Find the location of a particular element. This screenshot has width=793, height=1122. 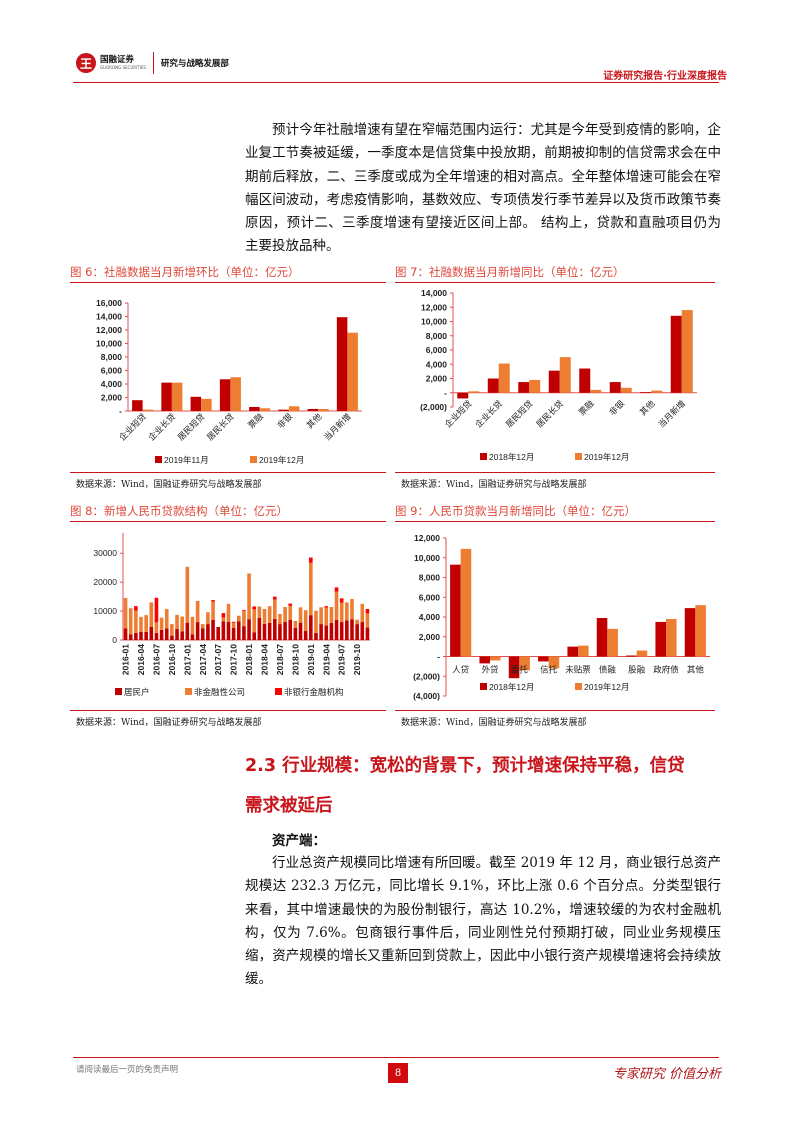

y-tick-label: 2,000 is located at coordinates (430, 637).